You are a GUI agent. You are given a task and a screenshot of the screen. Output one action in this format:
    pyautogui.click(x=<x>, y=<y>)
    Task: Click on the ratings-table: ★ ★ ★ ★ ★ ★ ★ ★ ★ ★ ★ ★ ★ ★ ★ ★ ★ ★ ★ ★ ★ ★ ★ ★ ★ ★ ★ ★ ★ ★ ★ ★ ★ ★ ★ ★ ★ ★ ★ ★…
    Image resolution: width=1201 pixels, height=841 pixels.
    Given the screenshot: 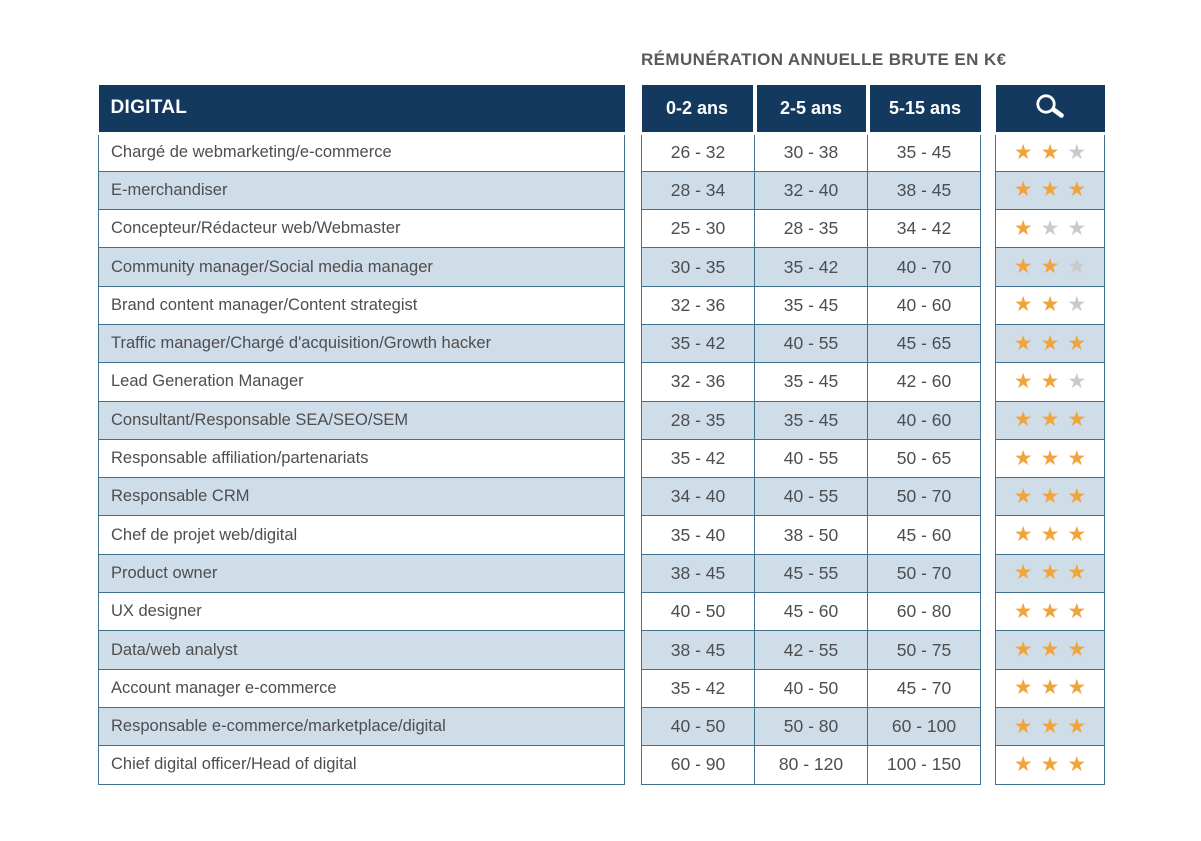 What is the action you would take?
    pyautogui.click(x=1050, y=435)
    